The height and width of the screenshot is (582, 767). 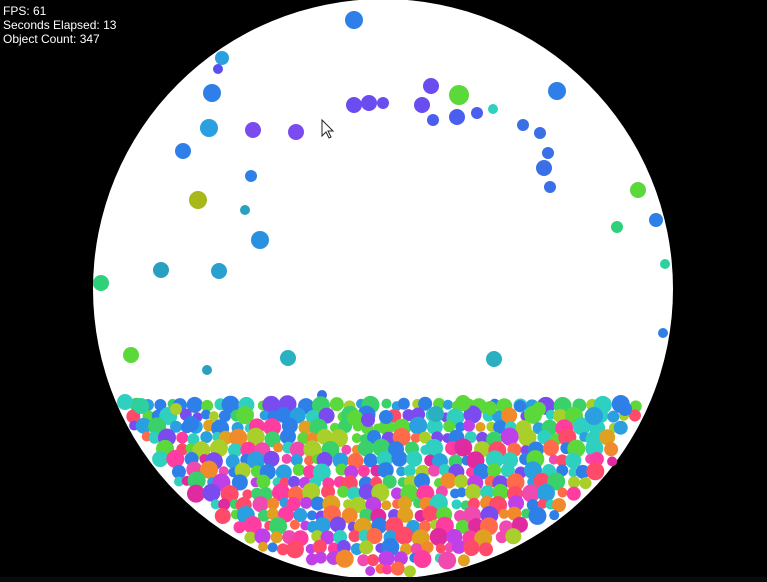 I want to click on seconds-elapsed-readout: Seconds Elapsed: 13, so click(x=60, y=25).